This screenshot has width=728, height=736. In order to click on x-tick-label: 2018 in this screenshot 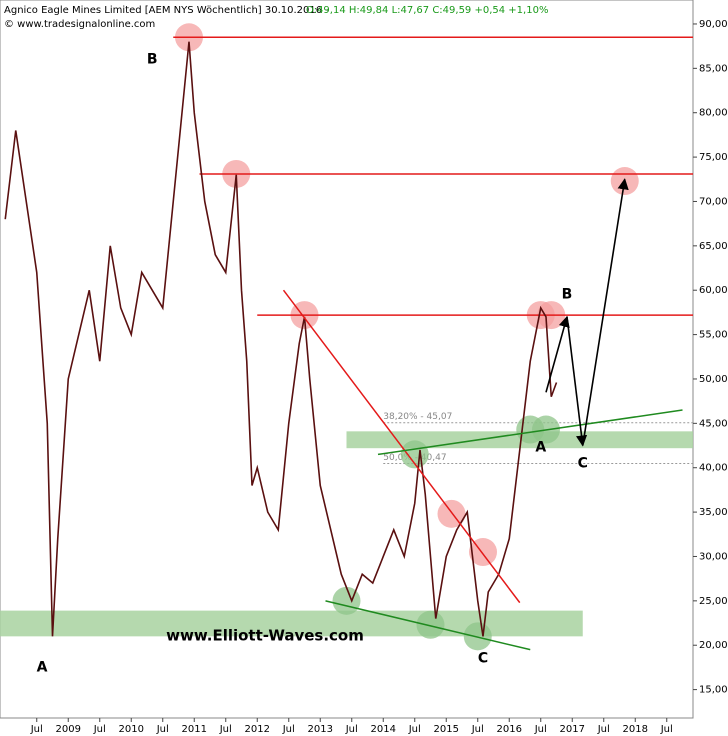, I will do `click(635, 729)`.